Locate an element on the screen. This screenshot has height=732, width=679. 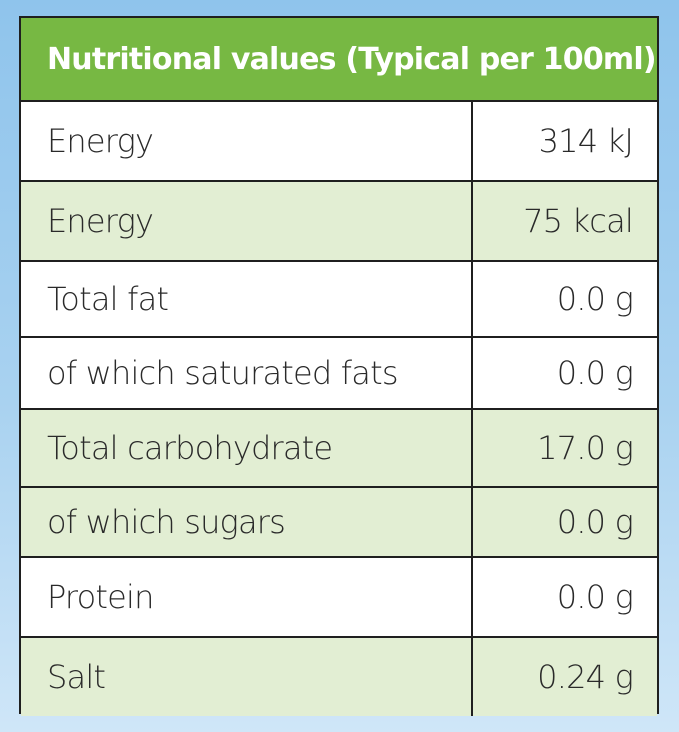
table-row-energy-kj: Energy 314 kJ is located at coordinates (339, 142).